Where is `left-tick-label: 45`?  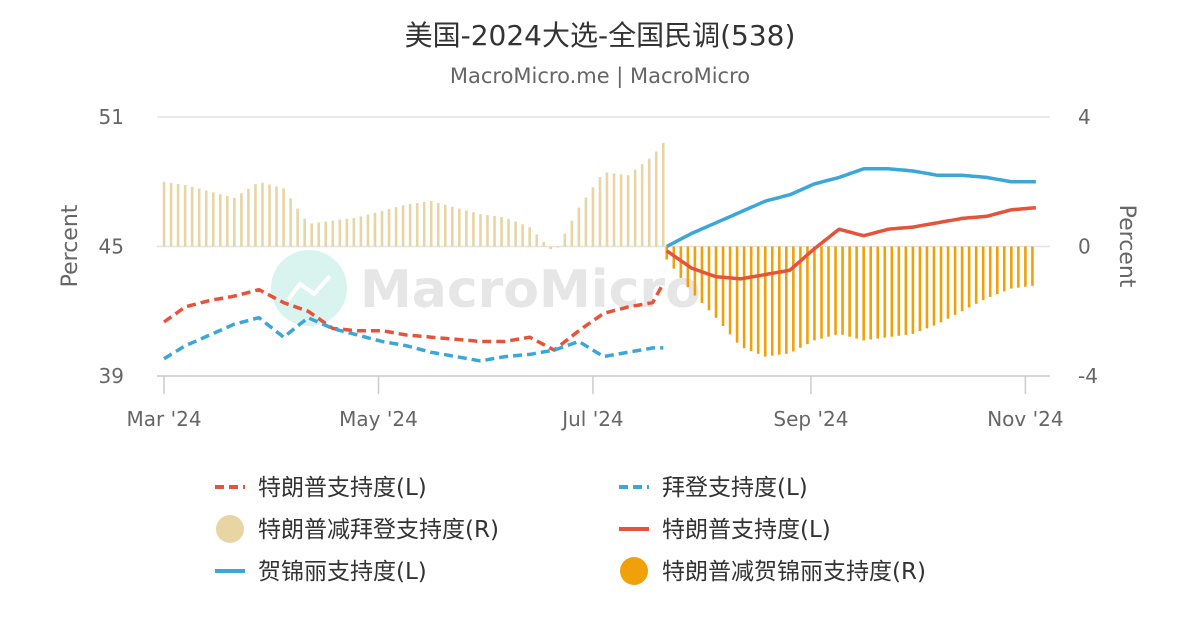 left-tick-label: 45 is located at coordinates (111, 247).